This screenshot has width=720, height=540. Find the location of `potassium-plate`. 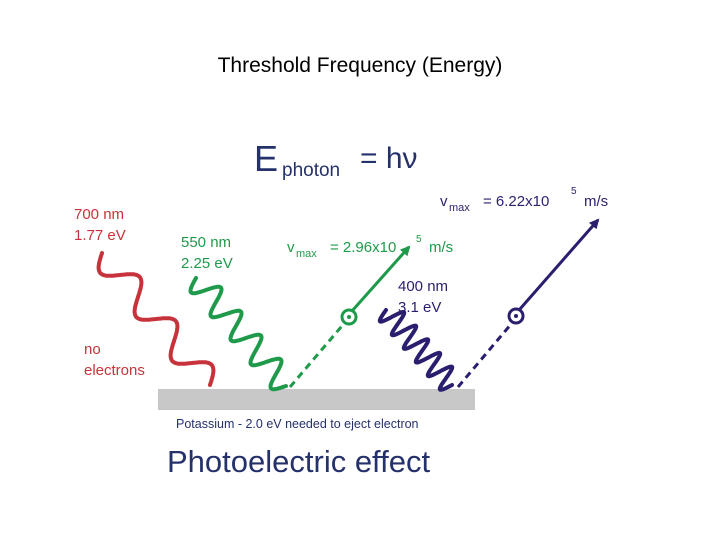

potassium-plate is located at coordinates (316, 399).